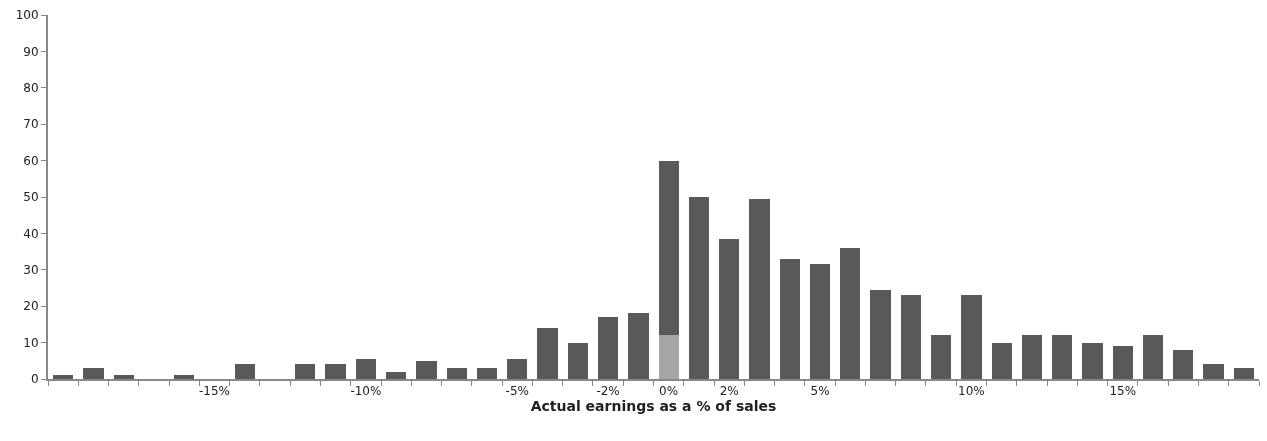 The height and width of the screenshot is (441, 1267). I want to click on y-tick-label: 90, so click(31, 51).